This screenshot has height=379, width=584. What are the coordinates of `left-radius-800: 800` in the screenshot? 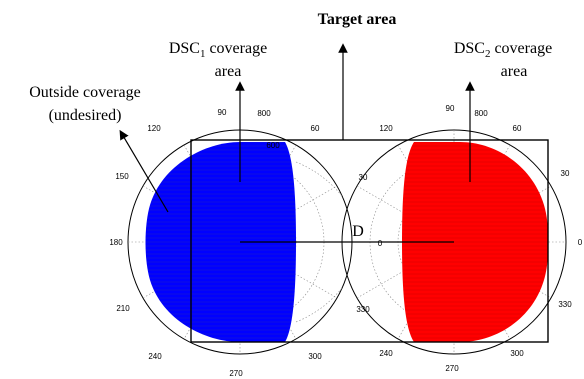 It's located at (264, 113).